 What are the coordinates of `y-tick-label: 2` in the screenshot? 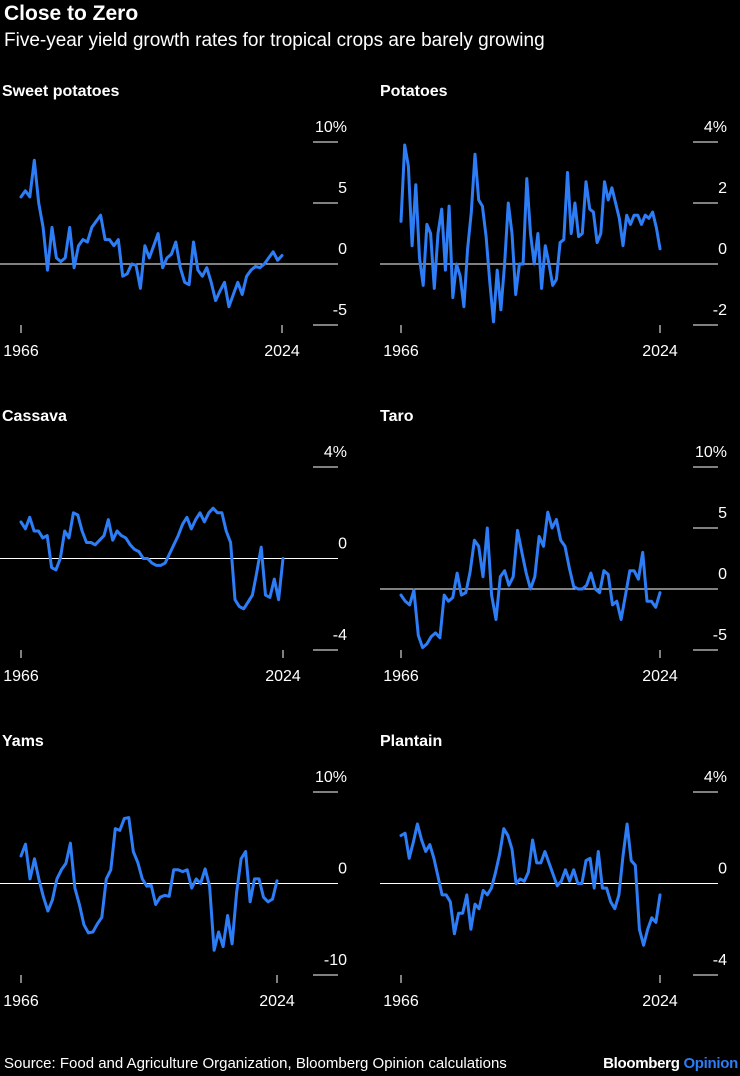 It's located at (722, 188).